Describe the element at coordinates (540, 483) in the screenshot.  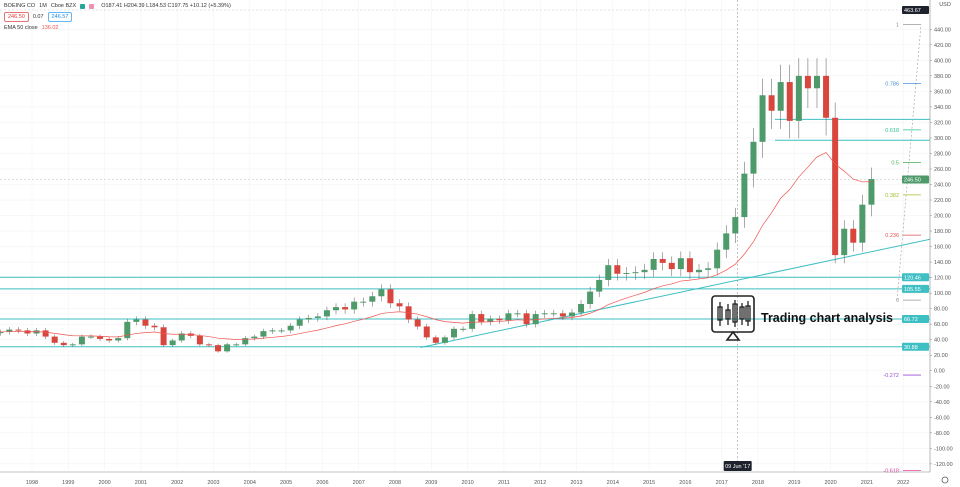
I see `x-tick-label: 2012` at that location.